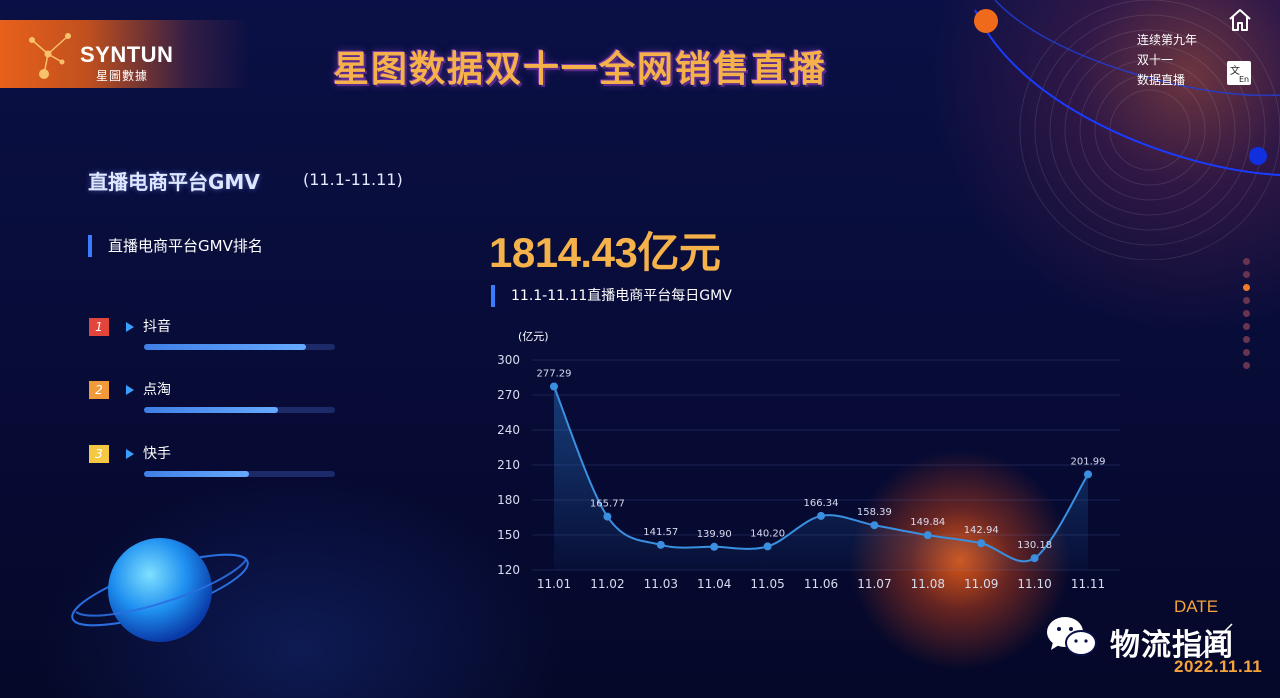  Describe the element at coordinates (508, 395) in the screenshot. I see `y-tick-label: 270` at that location.